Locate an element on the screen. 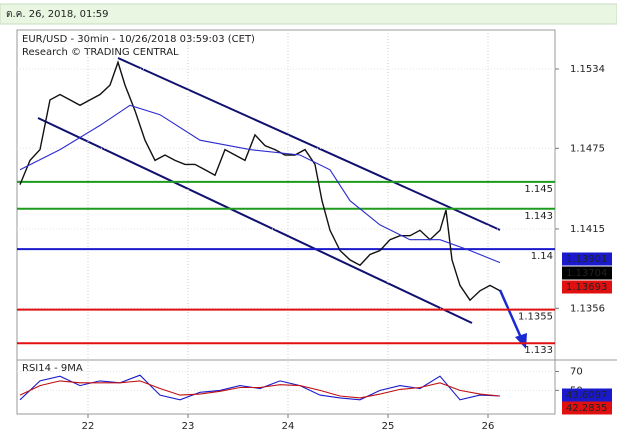 The width and height of the screenshot is (617, 446). forecast-arrow is located at coordinates (511, 315).